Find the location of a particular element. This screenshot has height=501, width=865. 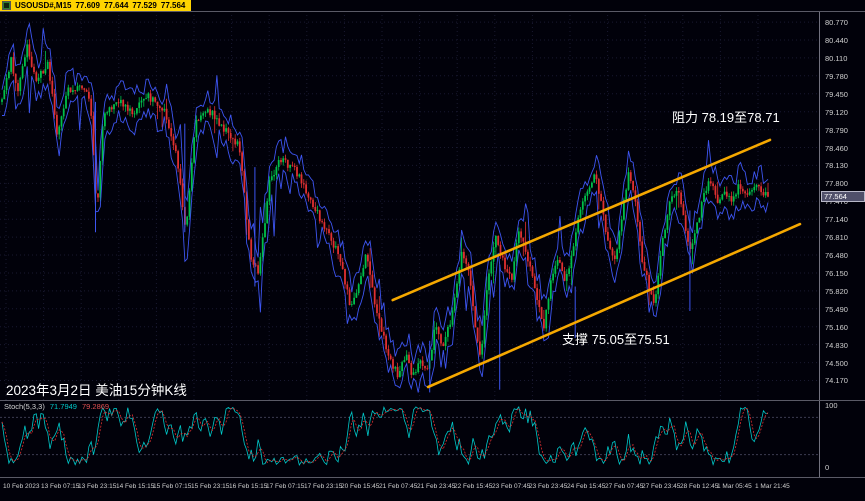

price-axis-label: 75.820 is located at coordinates (836, 291).